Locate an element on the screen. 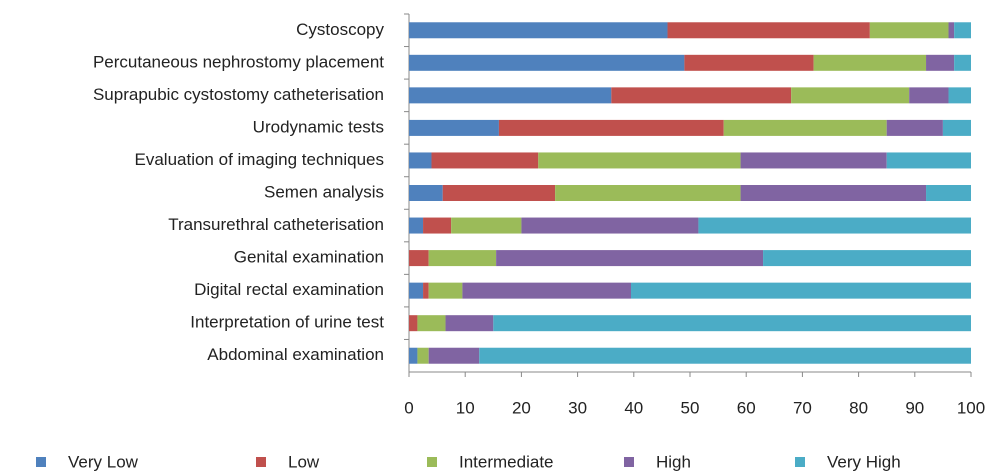 Image resolution: width=991 pixels, height=474 pixels. x-tick-label: 50 is located at coordinates (690, 407).